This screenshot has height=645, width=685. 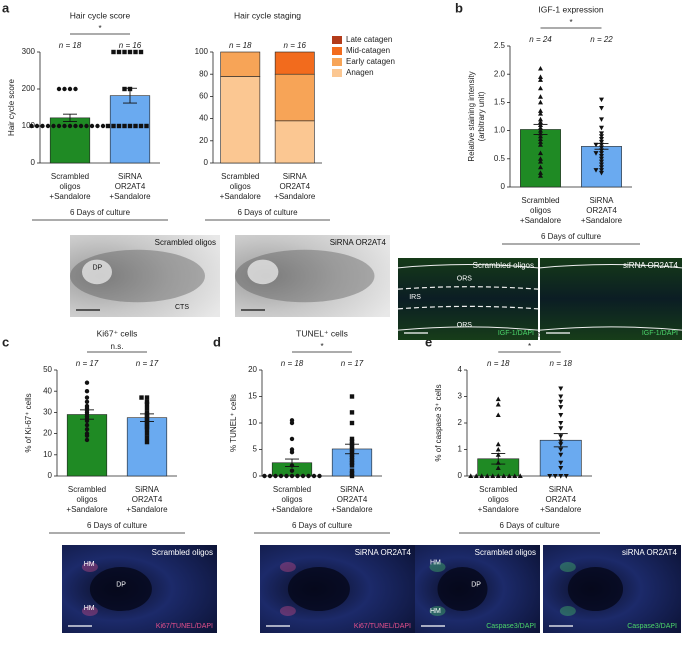 What do you see at coordinates (47, 412) in the screenshot?
I see `y-tick-label: 30` at bounding box center [47, 412].